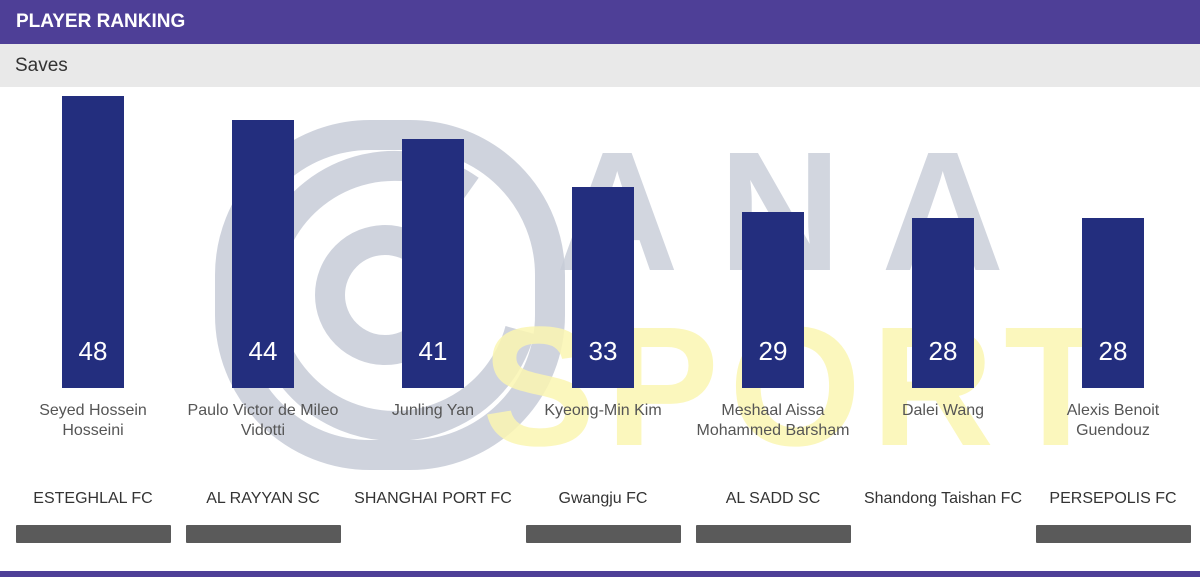  I want to click on player-name-label: Meshaal Aissa Mohammed Barsham, so click(773, 420).